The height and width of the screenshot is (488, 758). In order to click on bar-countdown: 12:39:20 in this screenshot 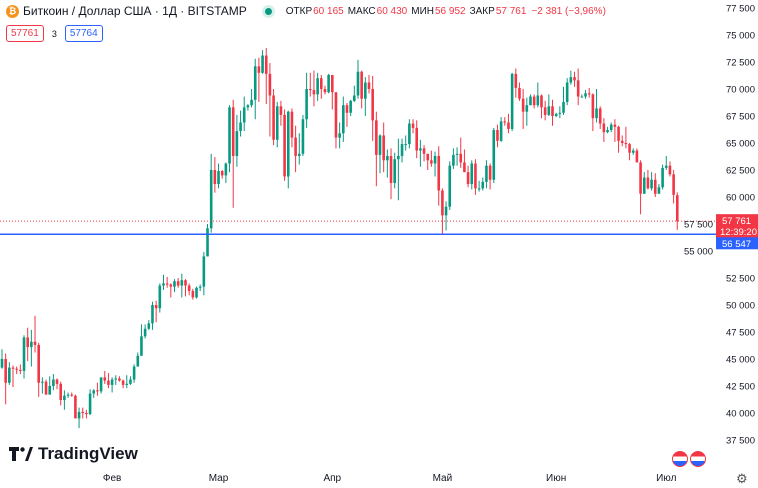, I will do `click(738, 232)`.